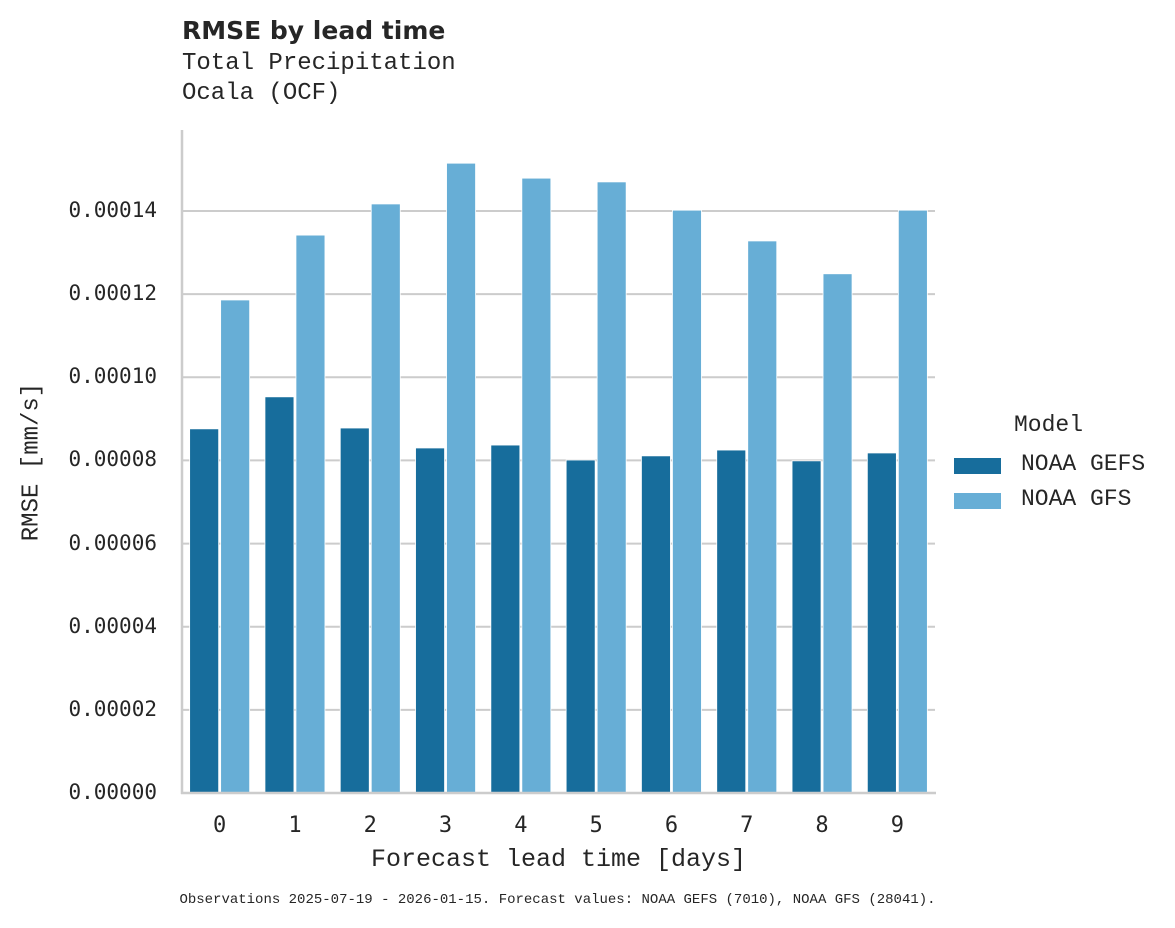 The image size is (1175, 928). I want to click on legend-title: Model, so click(1049, 425).